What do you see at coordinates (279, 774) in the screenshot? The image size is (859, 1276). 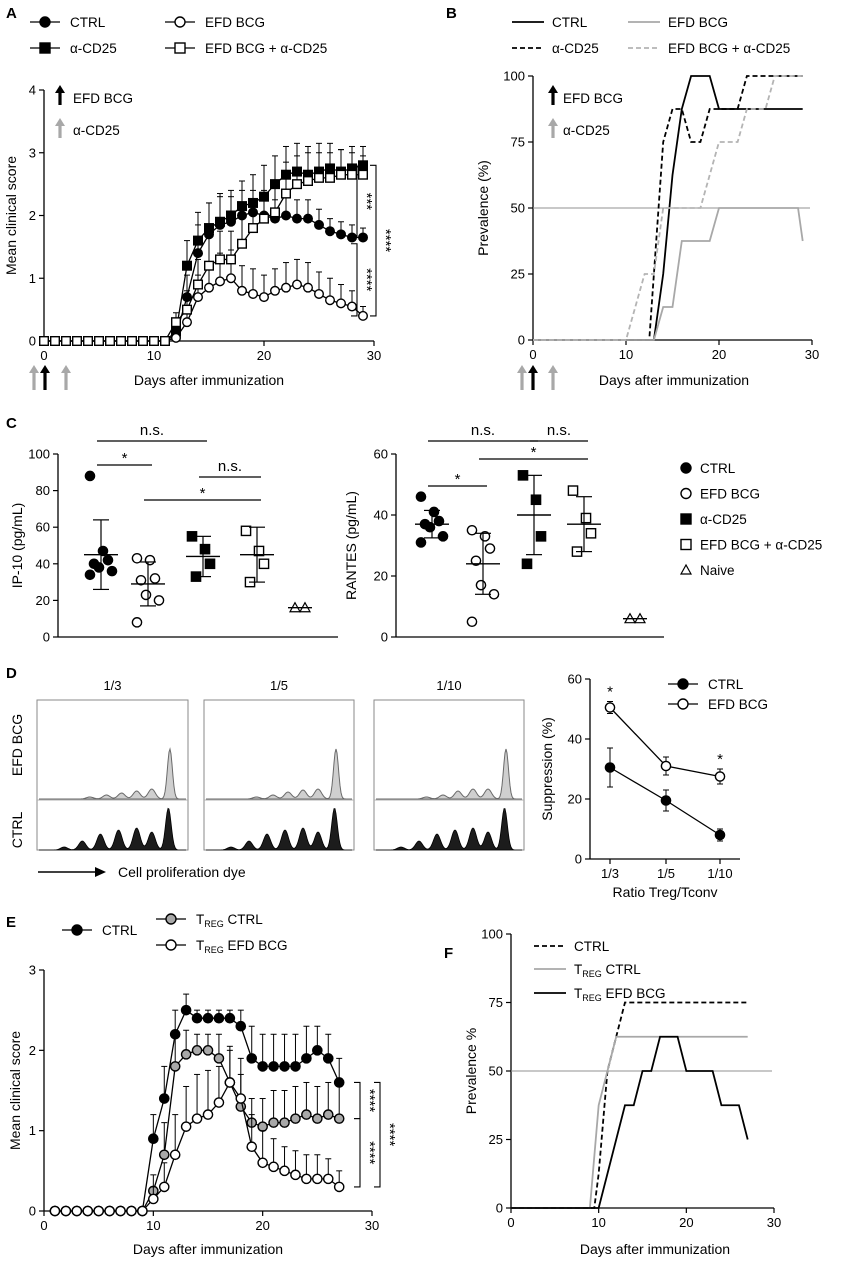 I see `histogram-efd-bcg` at bounding box center [279, 774].